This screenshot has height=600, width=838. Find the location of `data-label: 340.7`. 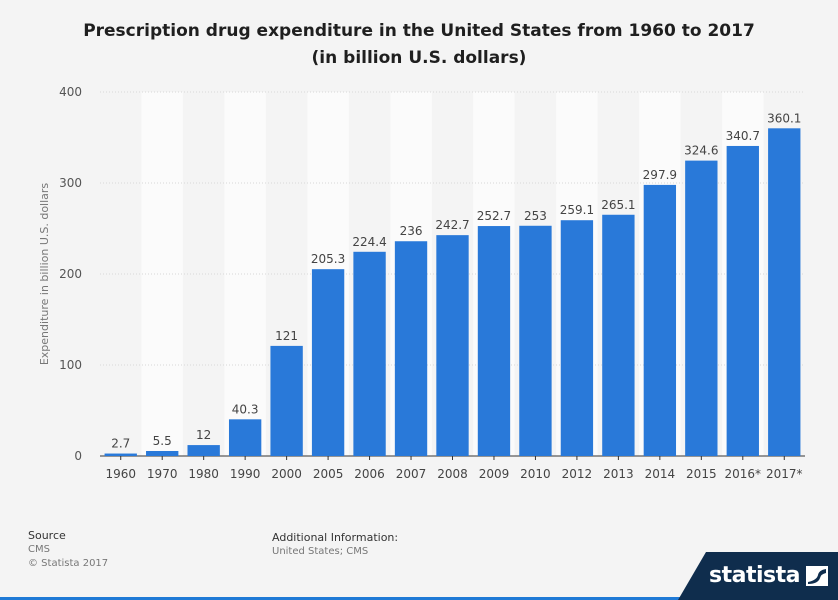

data-label: 340.7 is located at coordinates (743, 136).